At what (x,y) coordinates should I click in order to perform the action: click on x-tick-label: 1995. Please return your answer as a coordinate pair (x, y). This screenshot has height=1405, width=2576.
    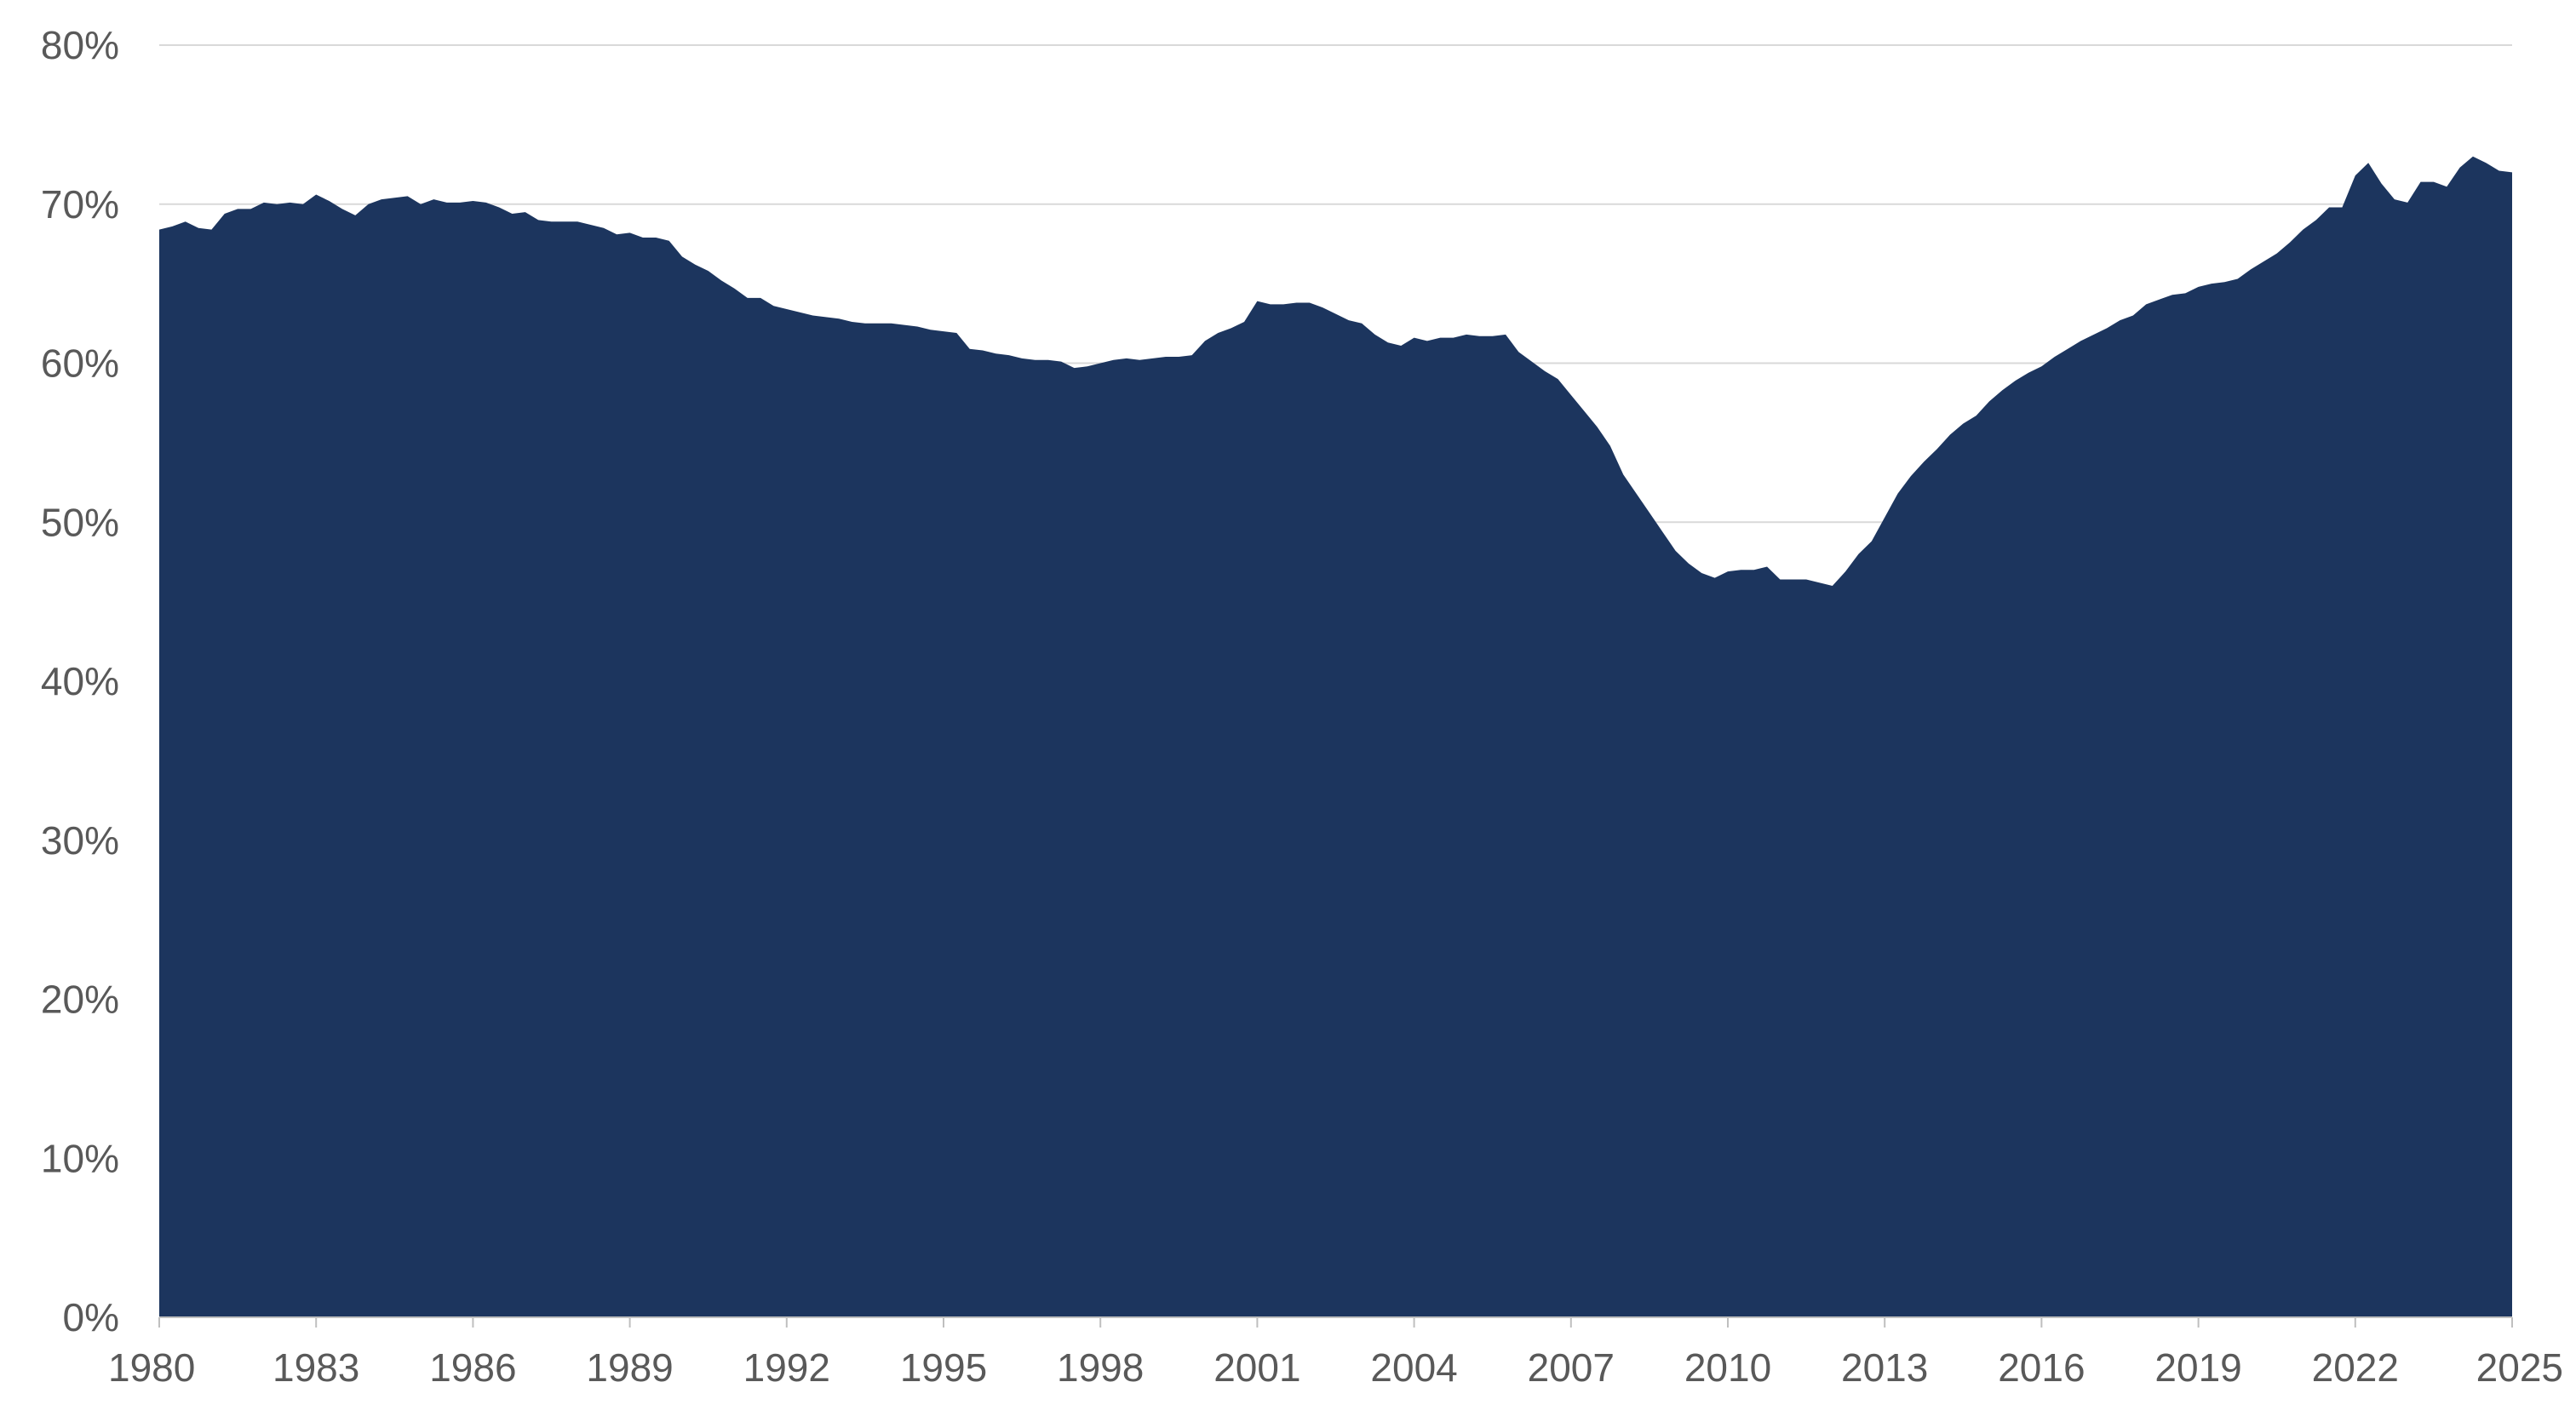
    Looking at the image, I should click on (943, 1367).